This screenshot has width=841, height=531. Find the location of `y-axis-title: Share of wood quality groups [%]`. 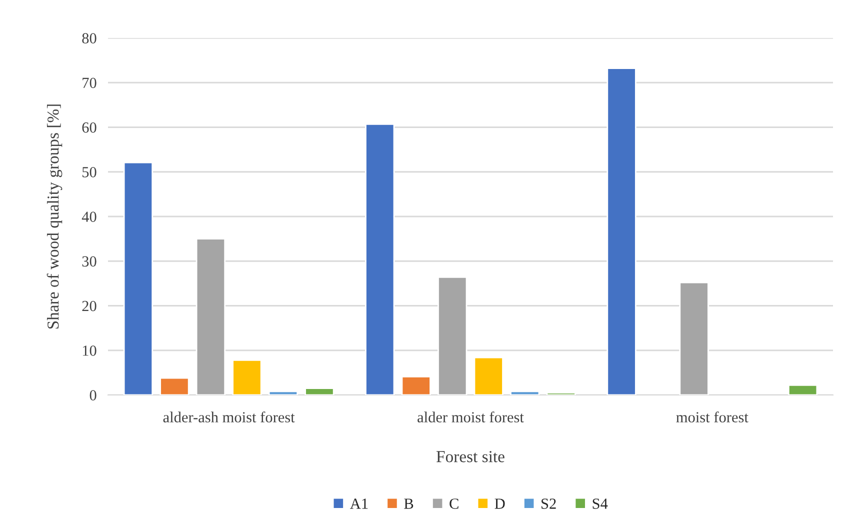

y-axis-title: Share of wood quality groups [%] is located at coordinates (54, 216).